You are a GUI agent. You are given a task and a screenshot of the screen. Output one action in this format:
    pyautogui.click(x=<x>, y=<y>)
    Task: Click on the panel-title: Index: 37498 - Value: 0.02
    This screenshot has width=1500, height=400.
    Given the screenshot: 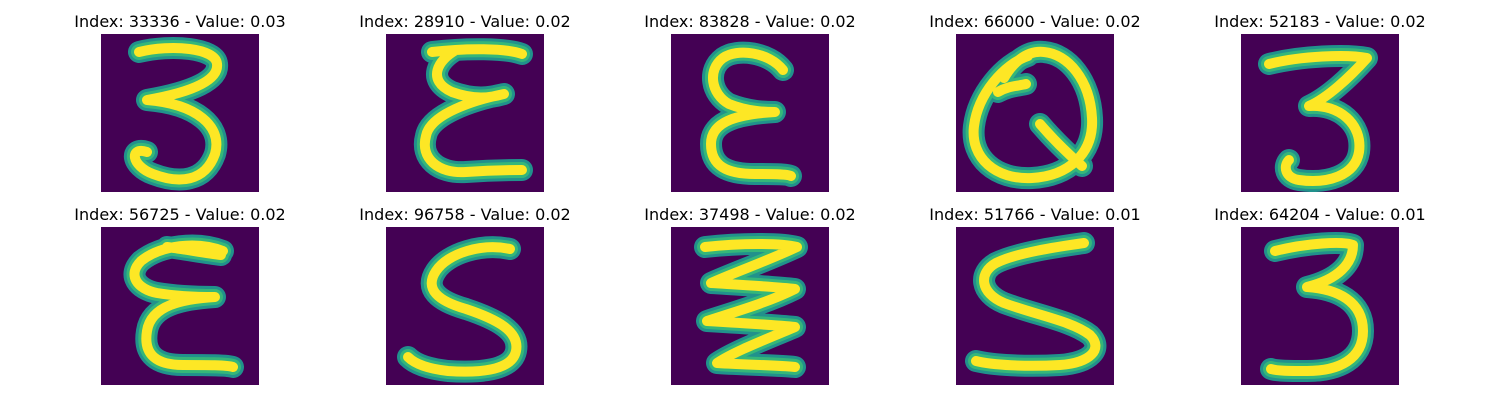 What is the action you would take?
    pyautogui.click(x=750, y=214)
    